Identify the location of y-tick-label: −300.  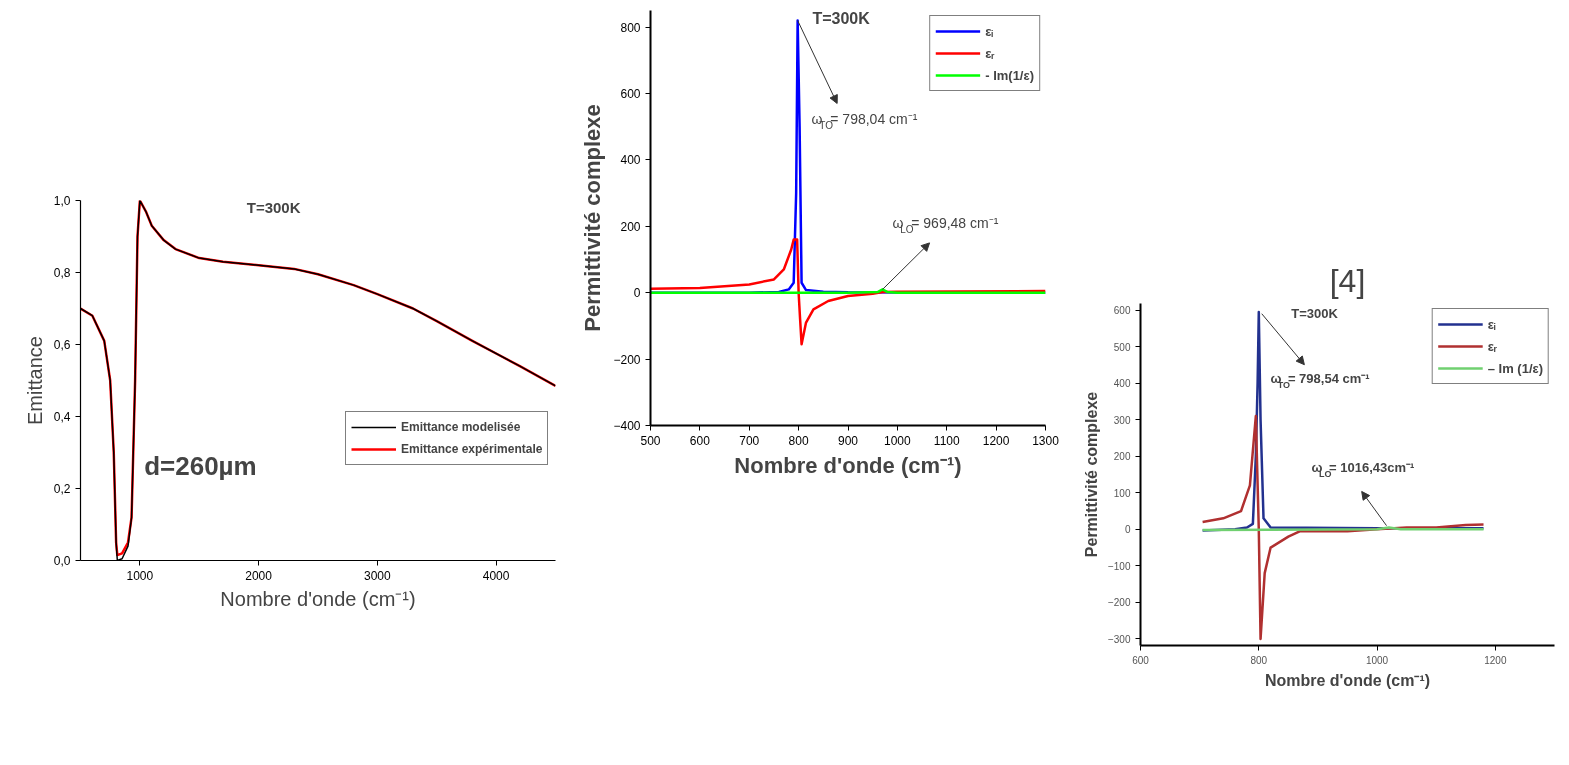
(1119, 639).